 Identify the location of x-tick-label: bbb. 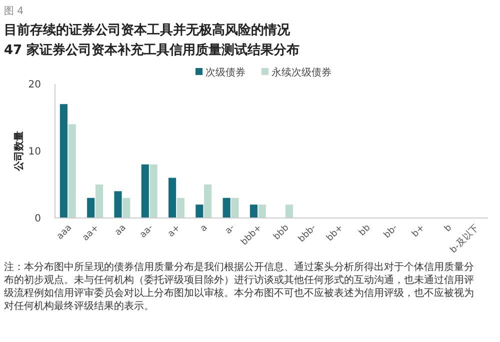
(282, 232).